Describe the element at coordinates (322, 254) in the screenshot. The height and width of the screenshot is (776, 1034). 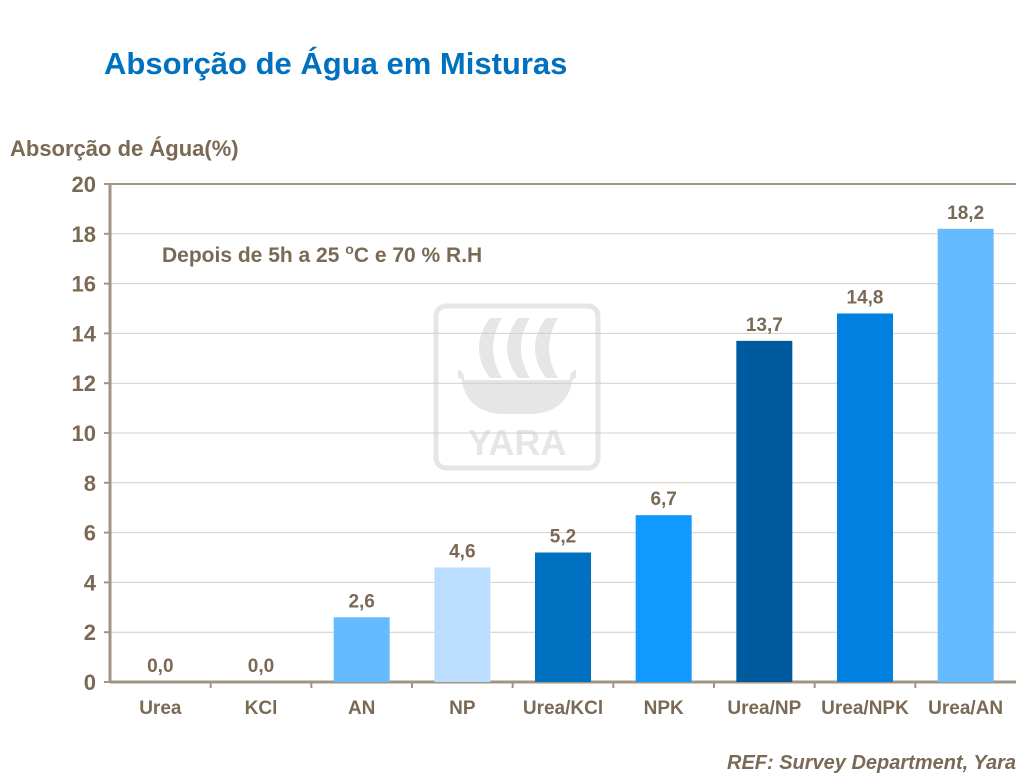
I see `chart-annotation: Depois de 5h a 25 oC e 70 % R.H` at that location.